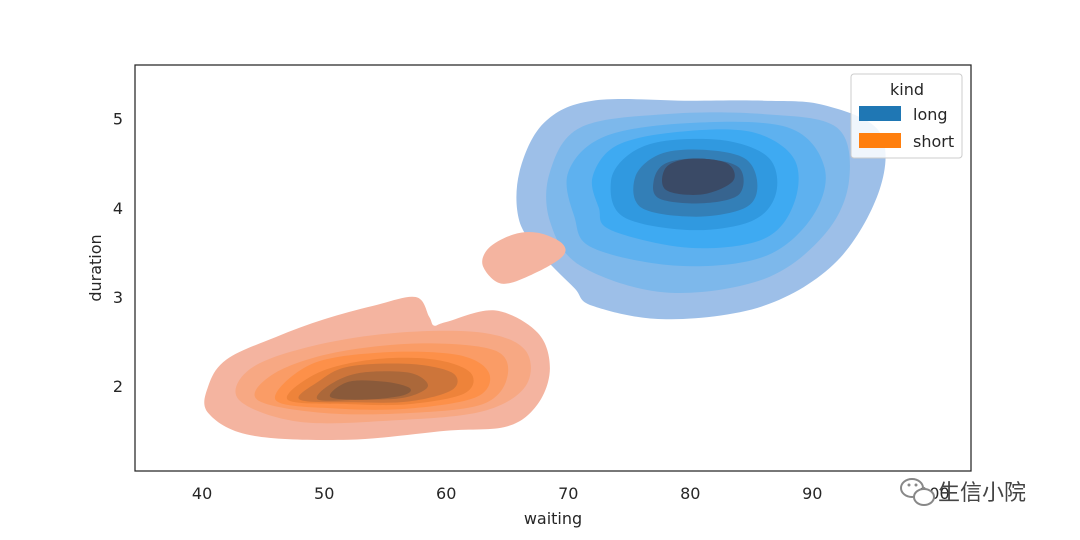 The height and width of the screenshot is (540, 1080). Describe the element at coordinates (95, 267) in the screenshot. I see `y-axis-label: duration` at that location.